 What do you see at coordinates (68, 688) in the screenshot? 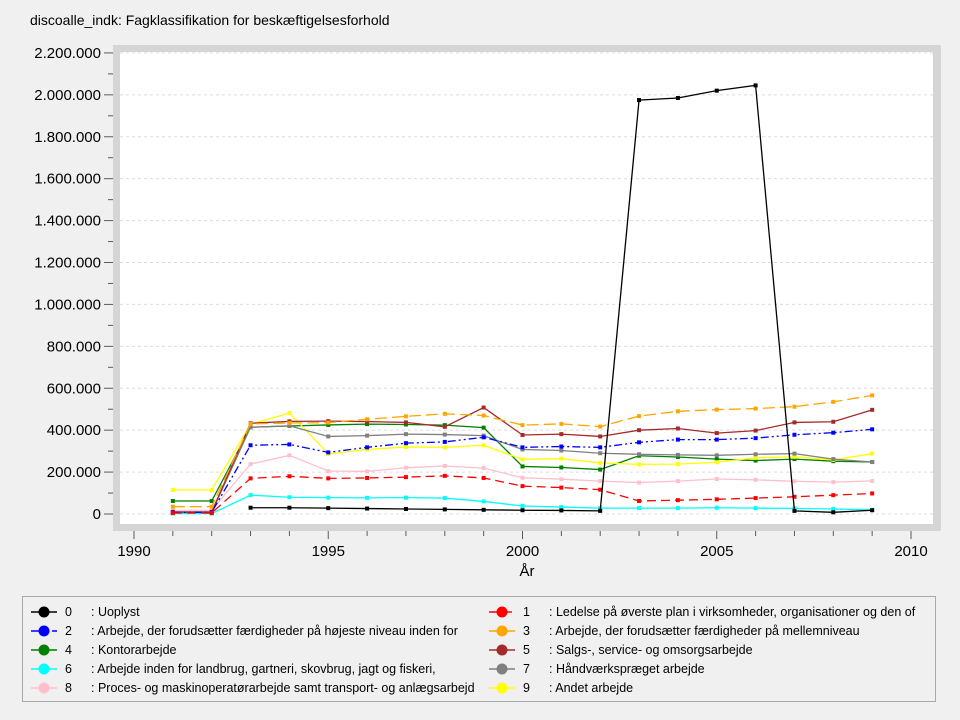
I see `legend-number: 8` at bounding box center [68, 688].